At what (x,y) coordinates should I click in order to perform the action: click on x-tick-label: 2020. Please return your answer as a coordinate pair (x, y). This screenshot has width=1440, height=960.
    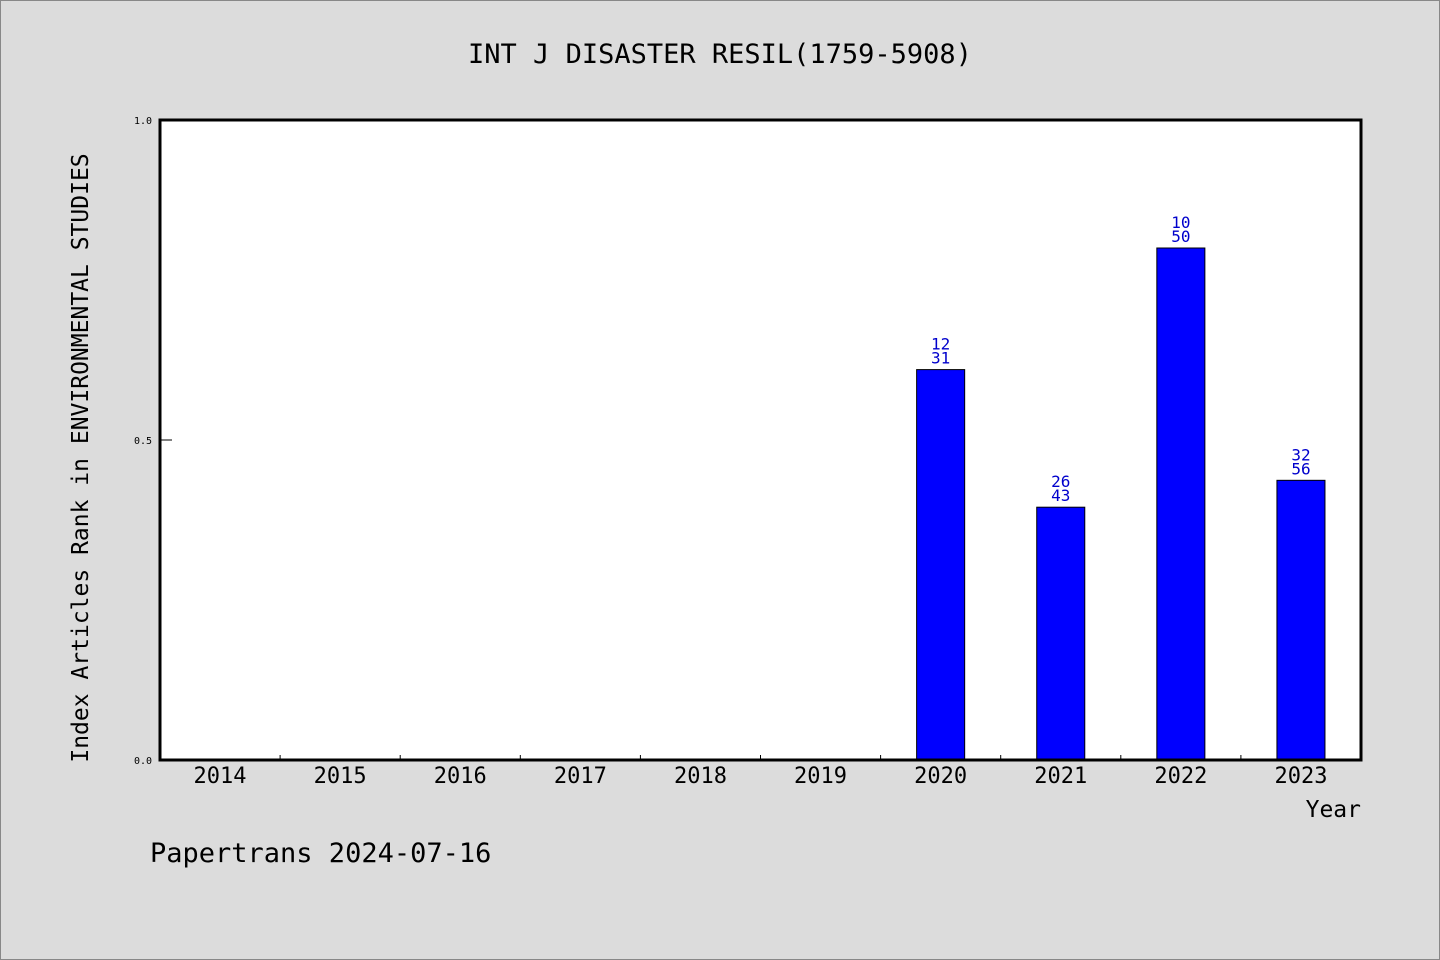
    Looking at the image, I should click on (940, 776).